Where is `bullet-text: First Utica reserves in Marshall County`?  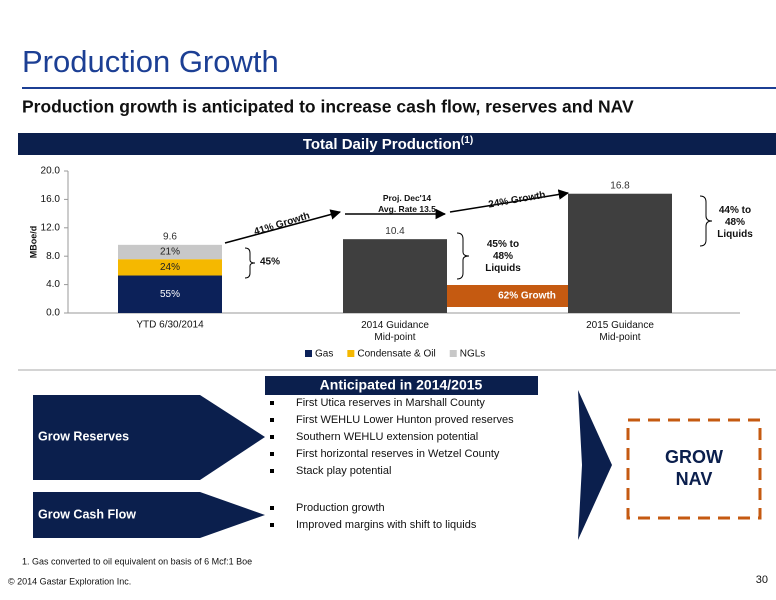
bullet-text: First Utica reserves in Marshall County is located at coordinates (390, 403).